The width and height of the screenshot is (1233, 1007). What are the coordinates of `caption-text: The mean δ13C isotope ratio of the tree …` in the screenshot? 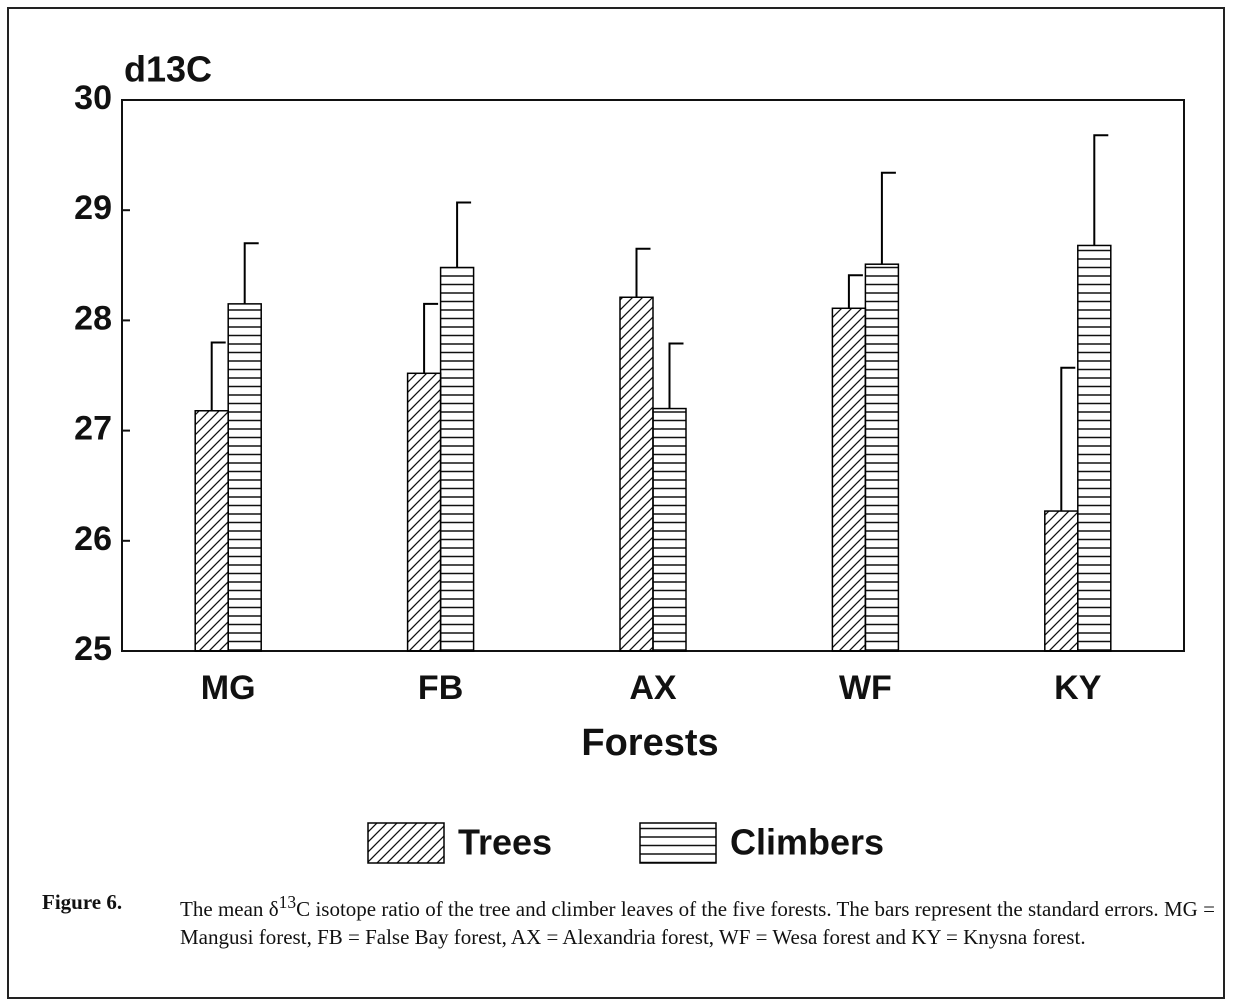 It's located at (697, 919).